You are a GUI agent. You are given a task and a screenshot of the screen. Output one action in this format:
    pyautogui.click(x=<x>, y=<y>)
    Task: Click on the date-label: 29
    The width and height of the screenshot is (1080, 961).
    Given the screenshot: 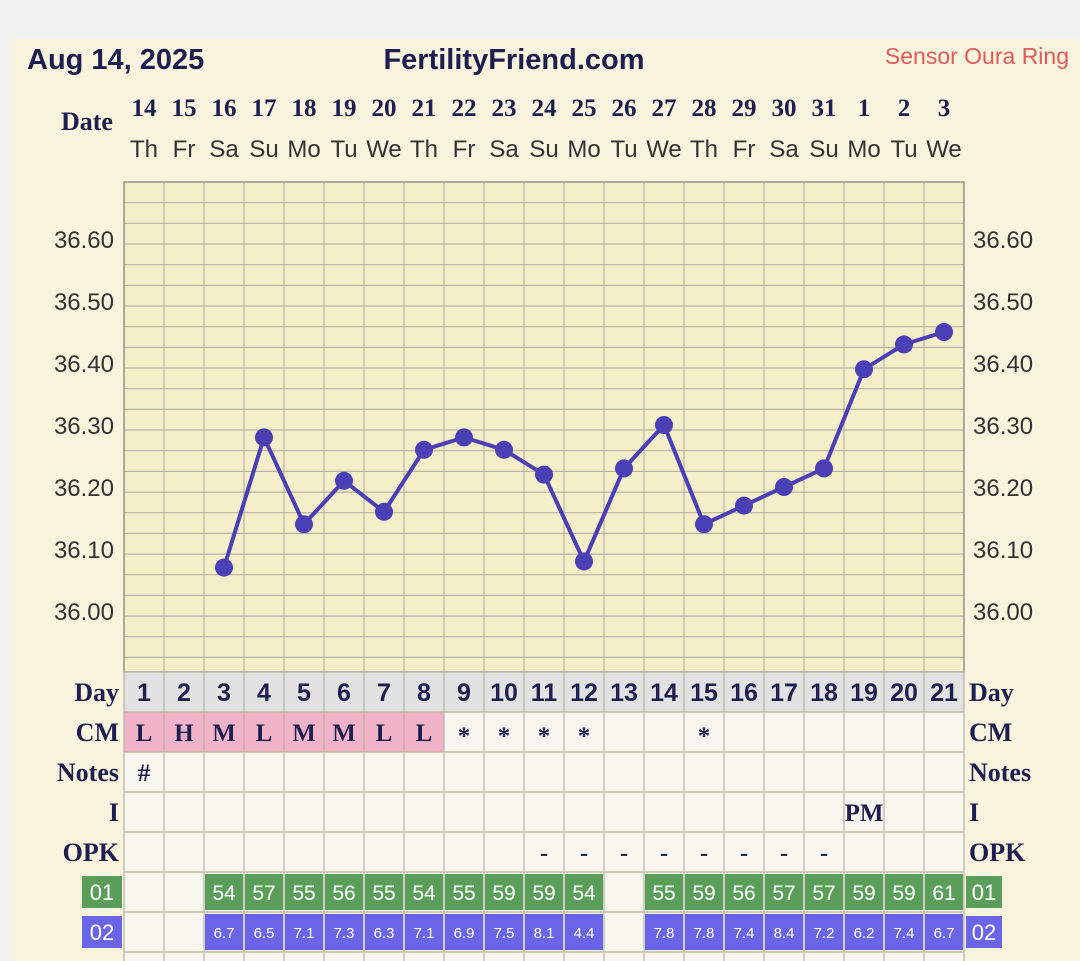 What is the action you would take?
    pyautogui.click(x=744, y=108)
    